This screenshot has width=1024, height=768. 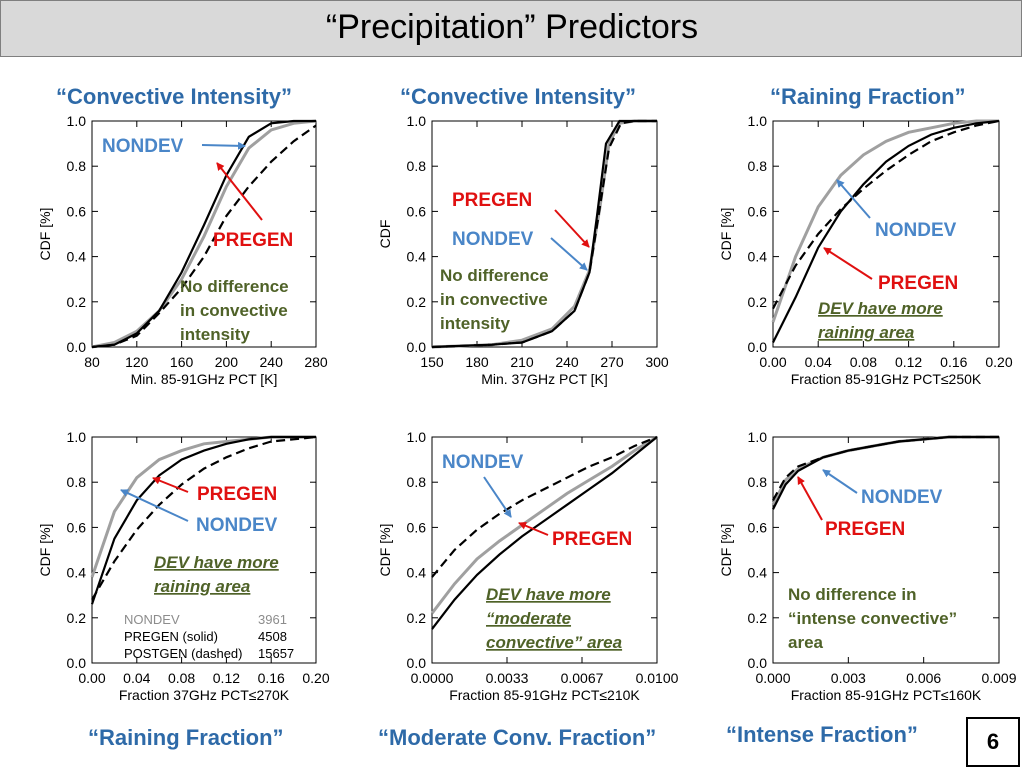 What do you see at coordinates (865, 529) in the screenshot?
I see `panel-6-label-pregen: PREGEN` at bounding box center [865, 529].